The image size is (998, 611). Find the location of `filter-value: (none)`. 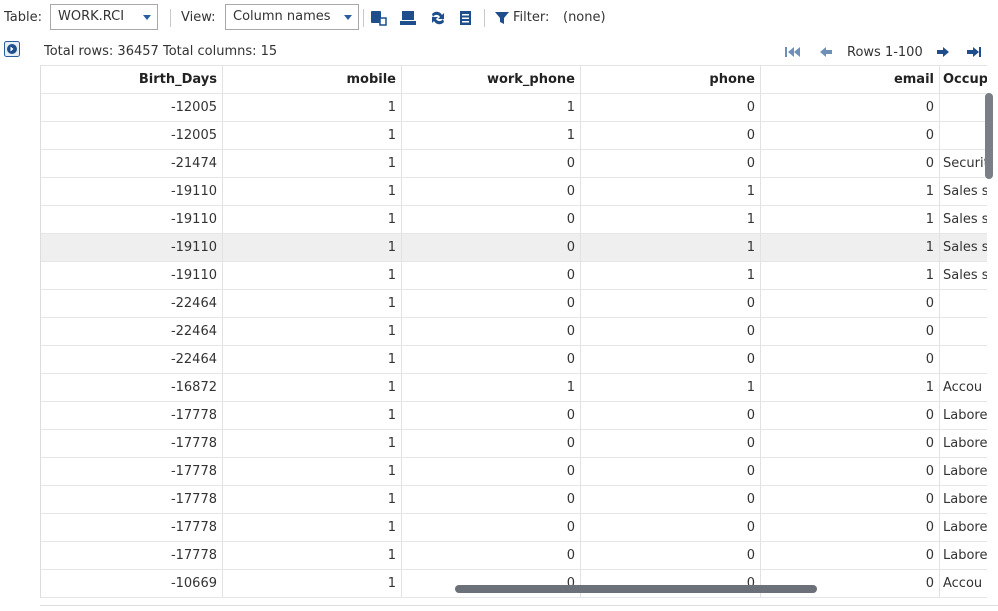

filter-value: (none) is located at coordinates (584, 17).